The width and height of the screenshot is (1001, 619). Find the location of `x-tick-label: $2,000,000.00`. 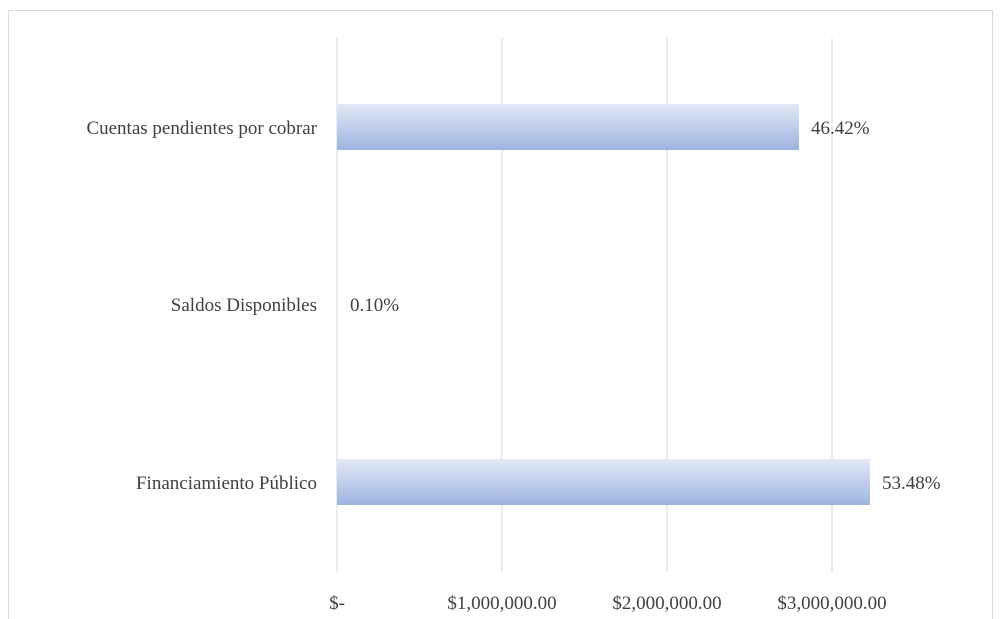

x-tick-label: $2,000,000.00 is located at coordinates (666, 603).